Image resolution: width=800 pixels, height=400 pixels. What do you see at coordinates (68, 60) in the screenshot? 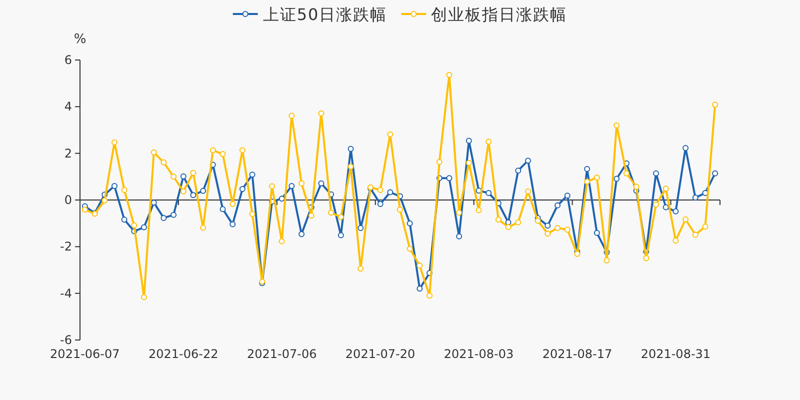
I see `y-tick-label: 6` at bounding box center [68, 60].